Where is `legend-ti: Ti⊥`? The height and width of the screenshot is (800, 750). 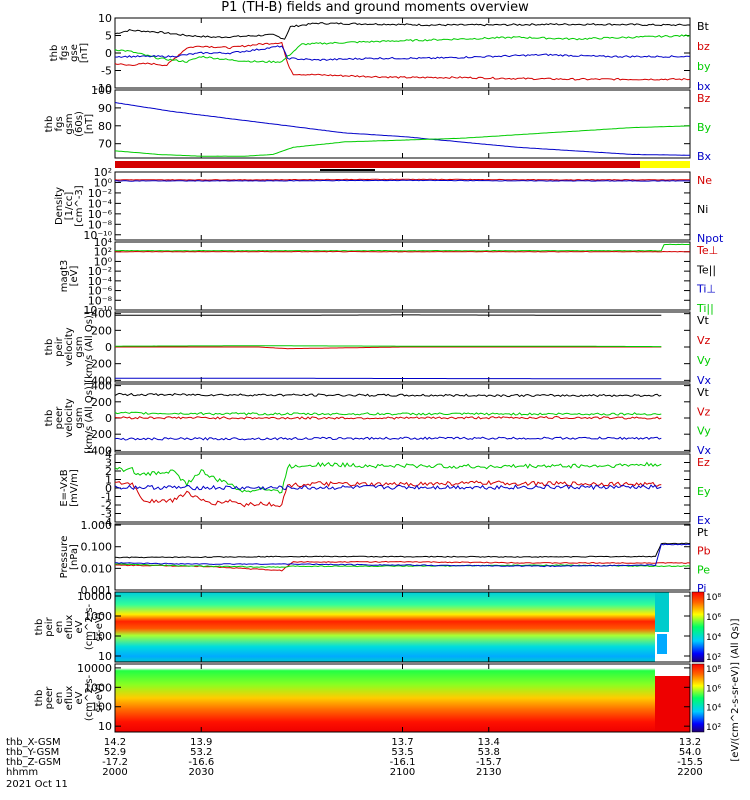 legend-ti: Ti⊥ is located at coordinates (706, 289).